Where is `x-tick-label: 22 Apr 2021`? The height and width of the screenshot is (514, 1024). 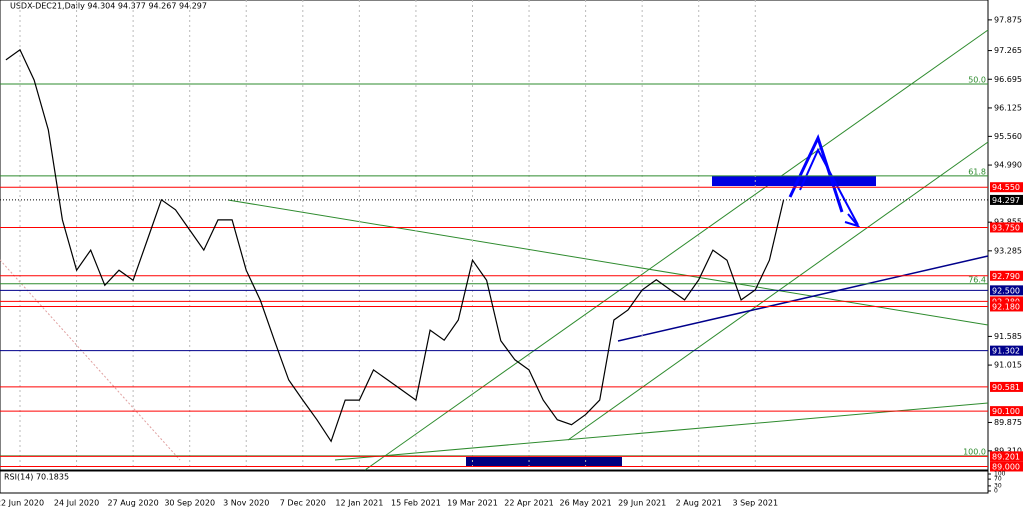
x-tick-label: 22 Apr 2021 is located at coordinates (528, 503).